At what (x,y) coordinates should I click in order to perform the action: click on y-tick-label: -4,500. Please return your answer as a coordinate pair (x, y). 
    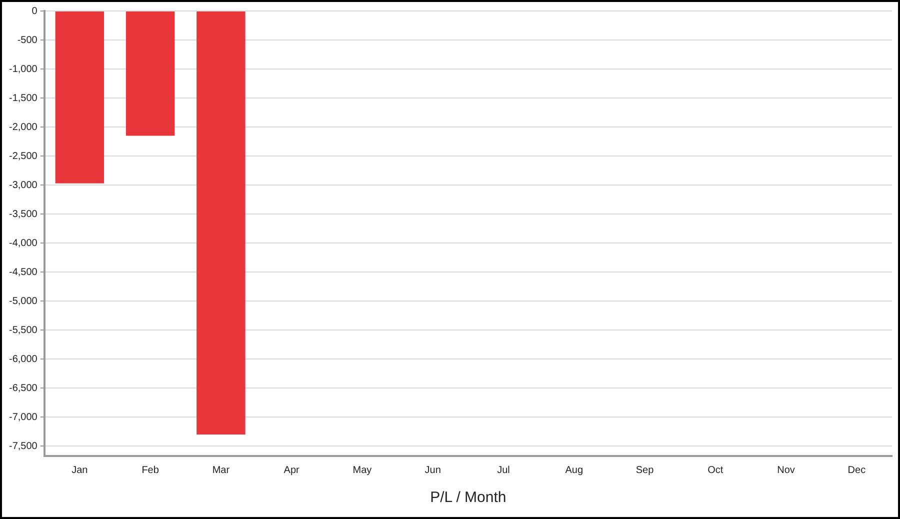
    Looking at the image, I should click on (23, 272).